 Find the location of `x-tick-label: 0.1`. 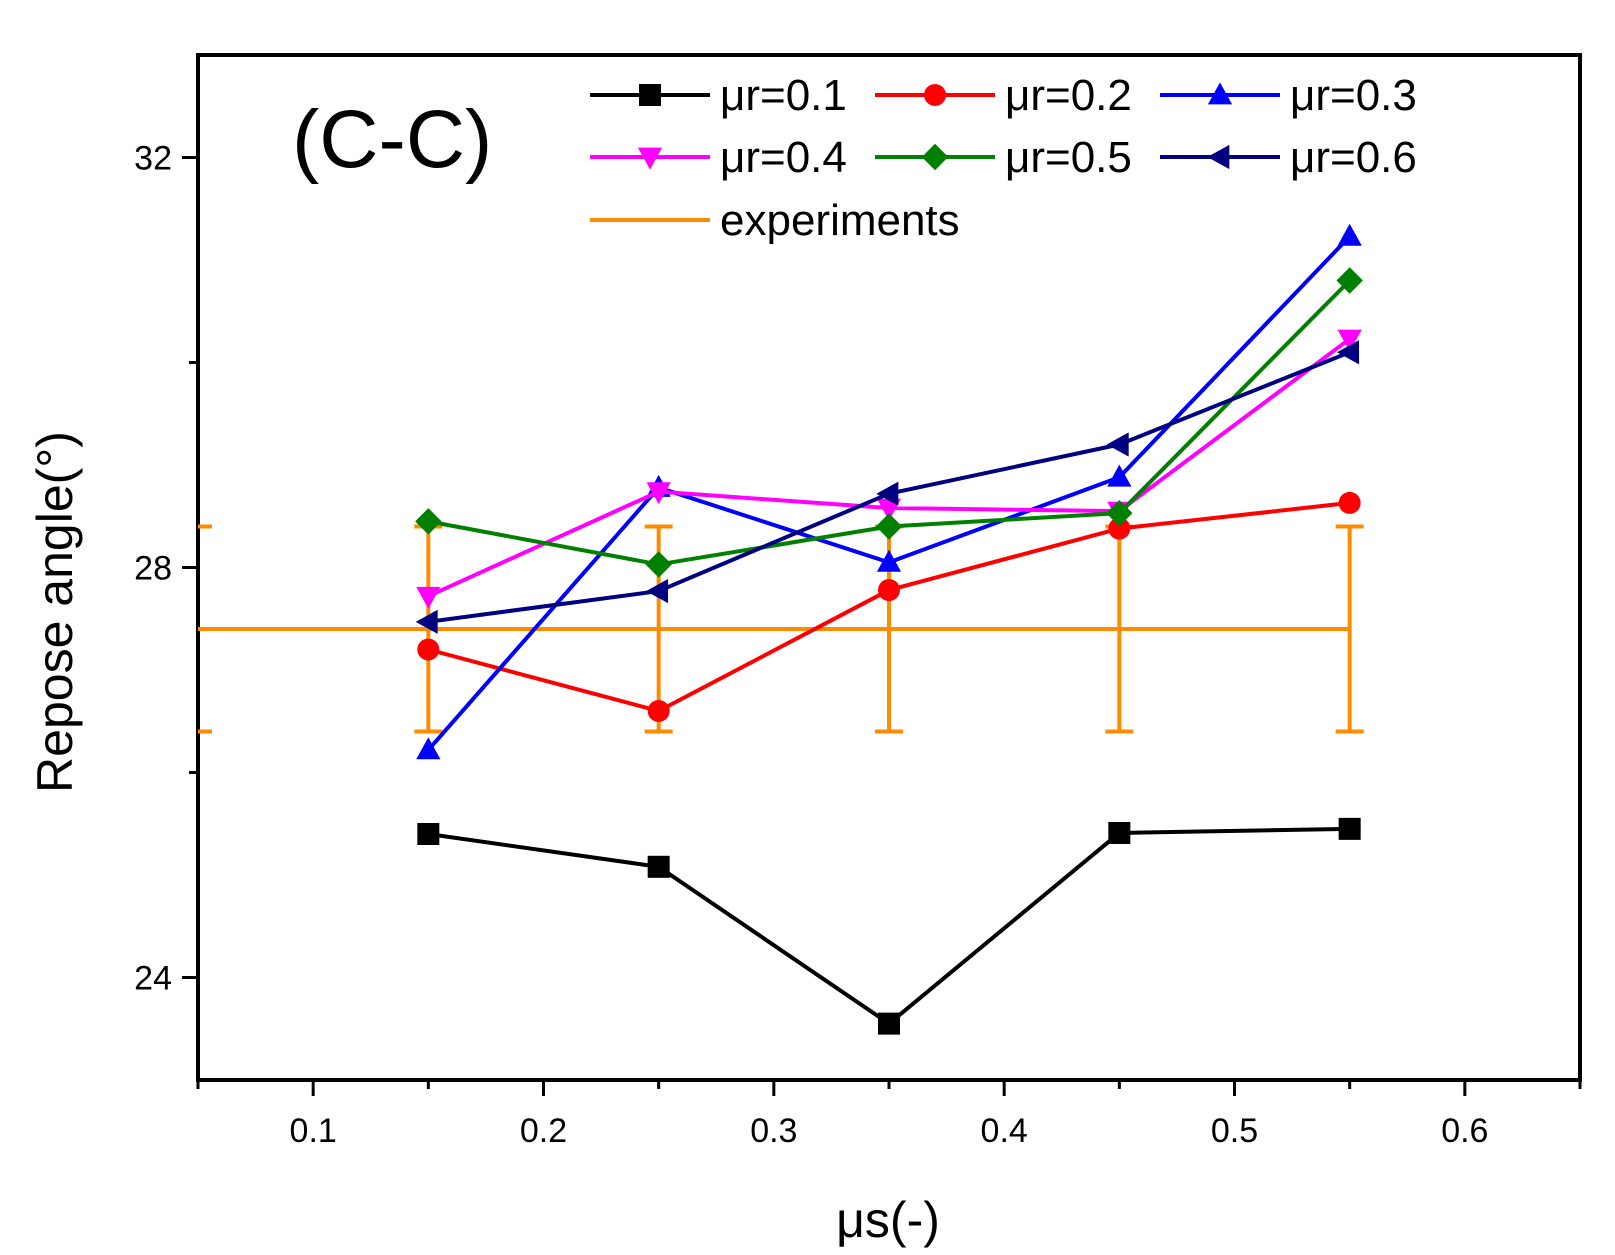

x-tick-label: 0.1 is located at coordinates (313, 1131).